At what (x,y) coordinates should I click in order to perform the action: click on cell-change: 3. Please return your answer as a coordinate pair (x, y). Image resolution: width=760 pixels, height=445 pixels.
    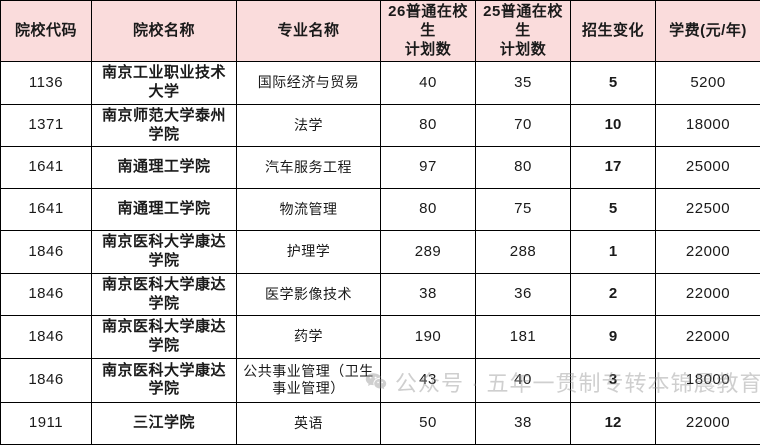
    Looking at the image, I should click on (613, 380).